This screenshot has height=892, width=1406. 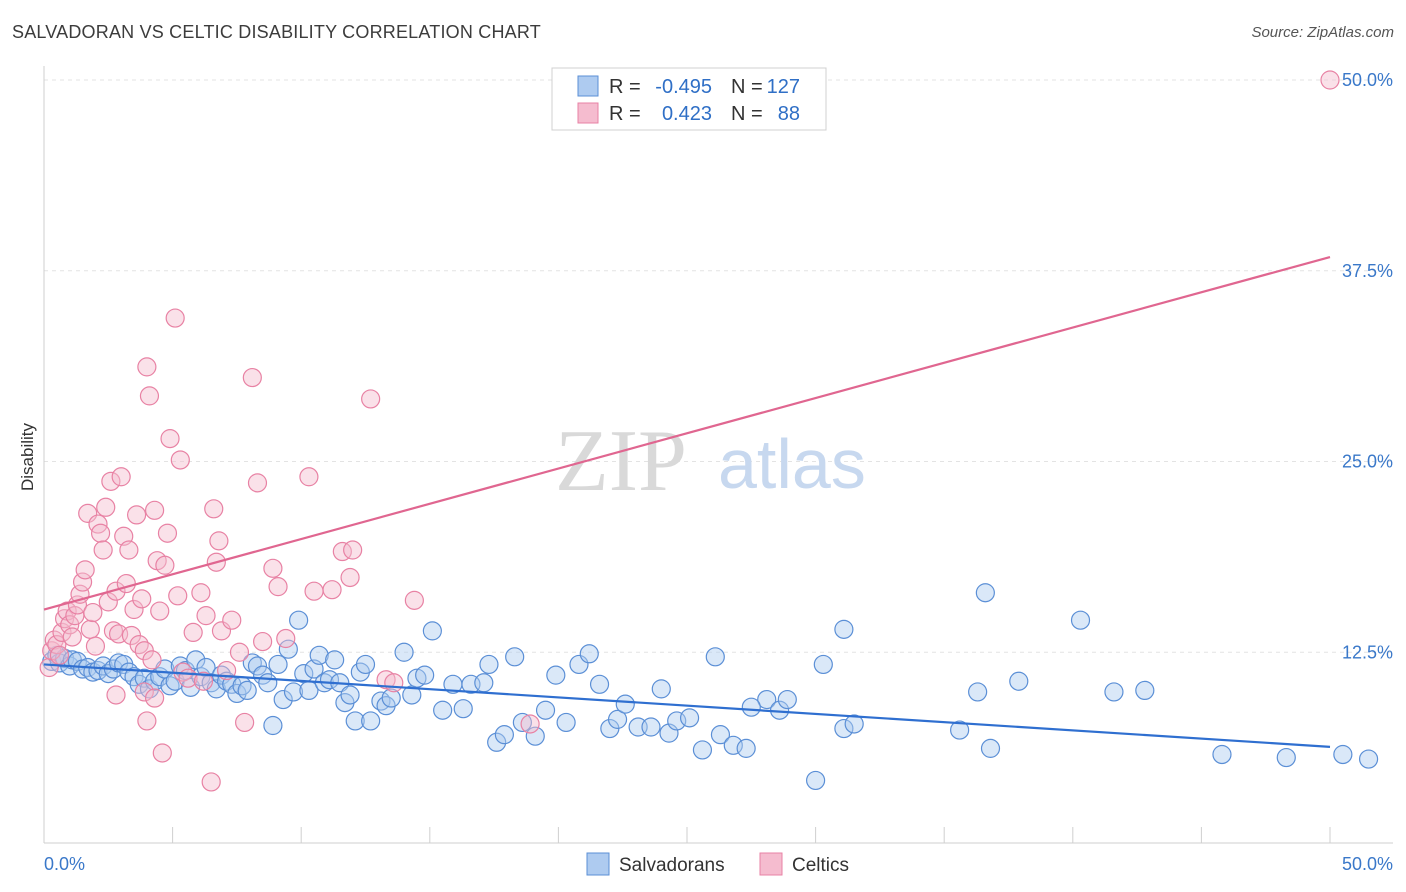 What do you see at coordinates (820, 865) in the screenshot?
I see `bottom-legend-label-celtics: Celtics` at bounding box center [820, 865].